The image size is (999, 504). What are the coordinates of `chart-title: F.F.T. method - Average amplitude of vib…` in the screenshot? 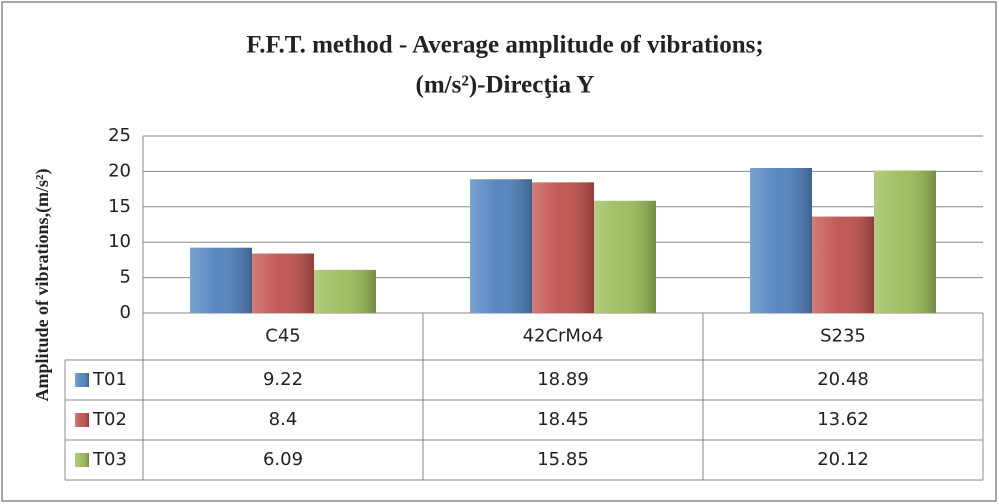 It's located at (504, 45).